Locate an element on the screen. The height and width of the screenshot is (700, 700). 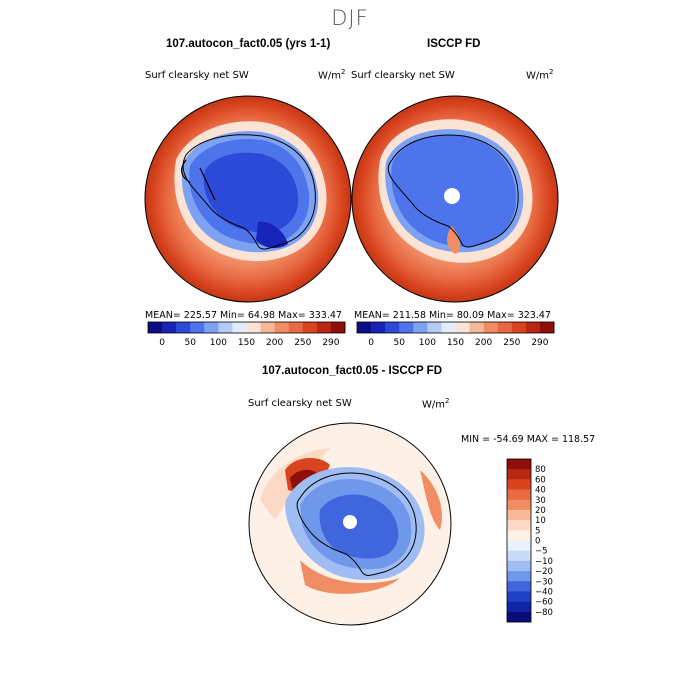
cb2-frame is located at coordinates (455, 327).